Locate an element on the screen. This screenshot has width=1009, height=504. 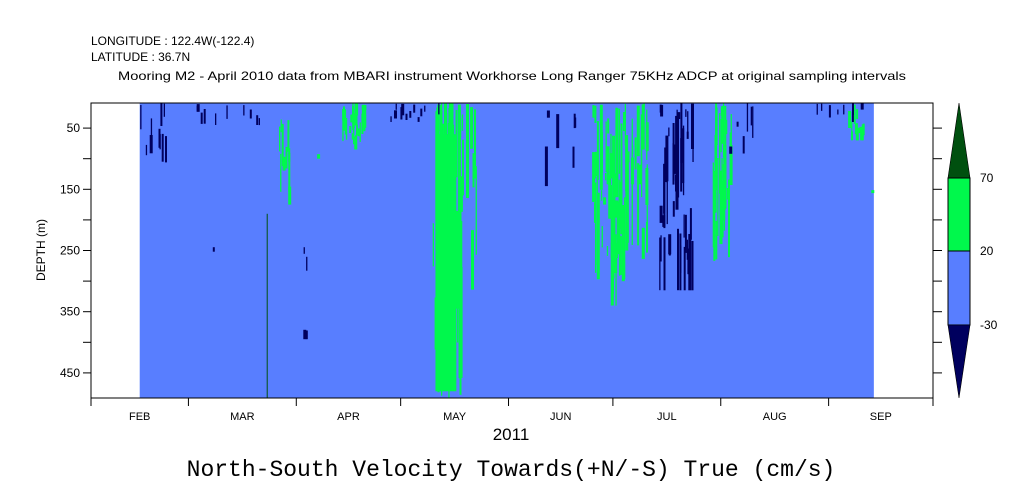
y-tick-label: 150 is located at coordinates (70, 189).